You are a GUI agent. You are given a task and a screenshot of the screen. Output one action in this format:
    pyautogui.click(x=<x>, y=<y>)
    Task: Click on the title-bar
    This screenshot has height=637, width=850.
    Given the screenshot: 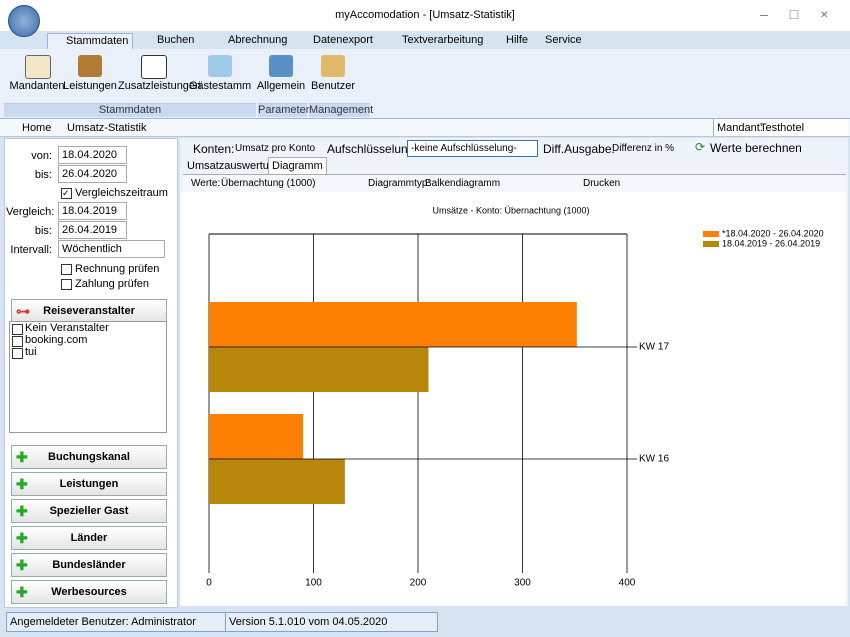 What is the action you would take?
    pyautogui.click(x=425, y=15)
    